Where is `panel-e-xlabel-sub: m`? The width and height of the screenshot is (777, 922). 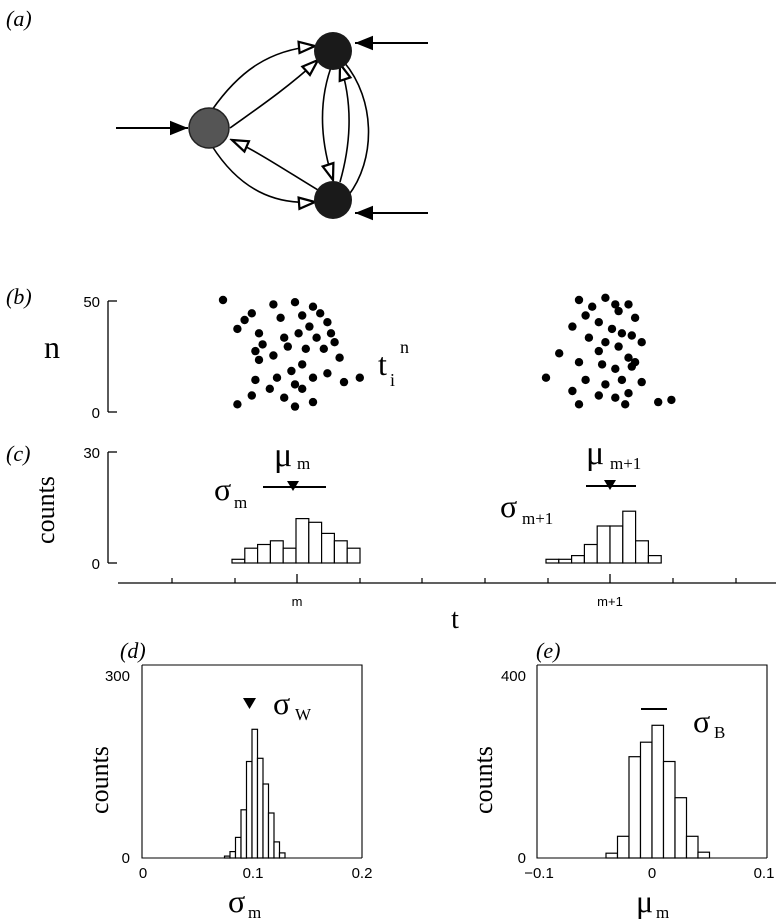 panel-e-xlabel-sub: m is located at coordinates (662, 912).